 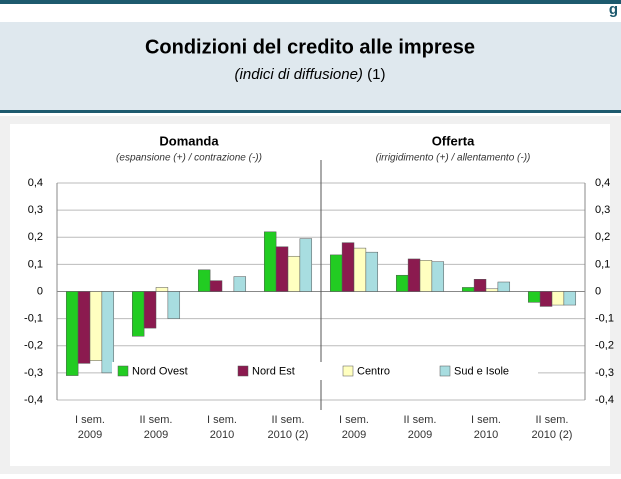 I want to click on top-rule, so click(x=310, y=2).